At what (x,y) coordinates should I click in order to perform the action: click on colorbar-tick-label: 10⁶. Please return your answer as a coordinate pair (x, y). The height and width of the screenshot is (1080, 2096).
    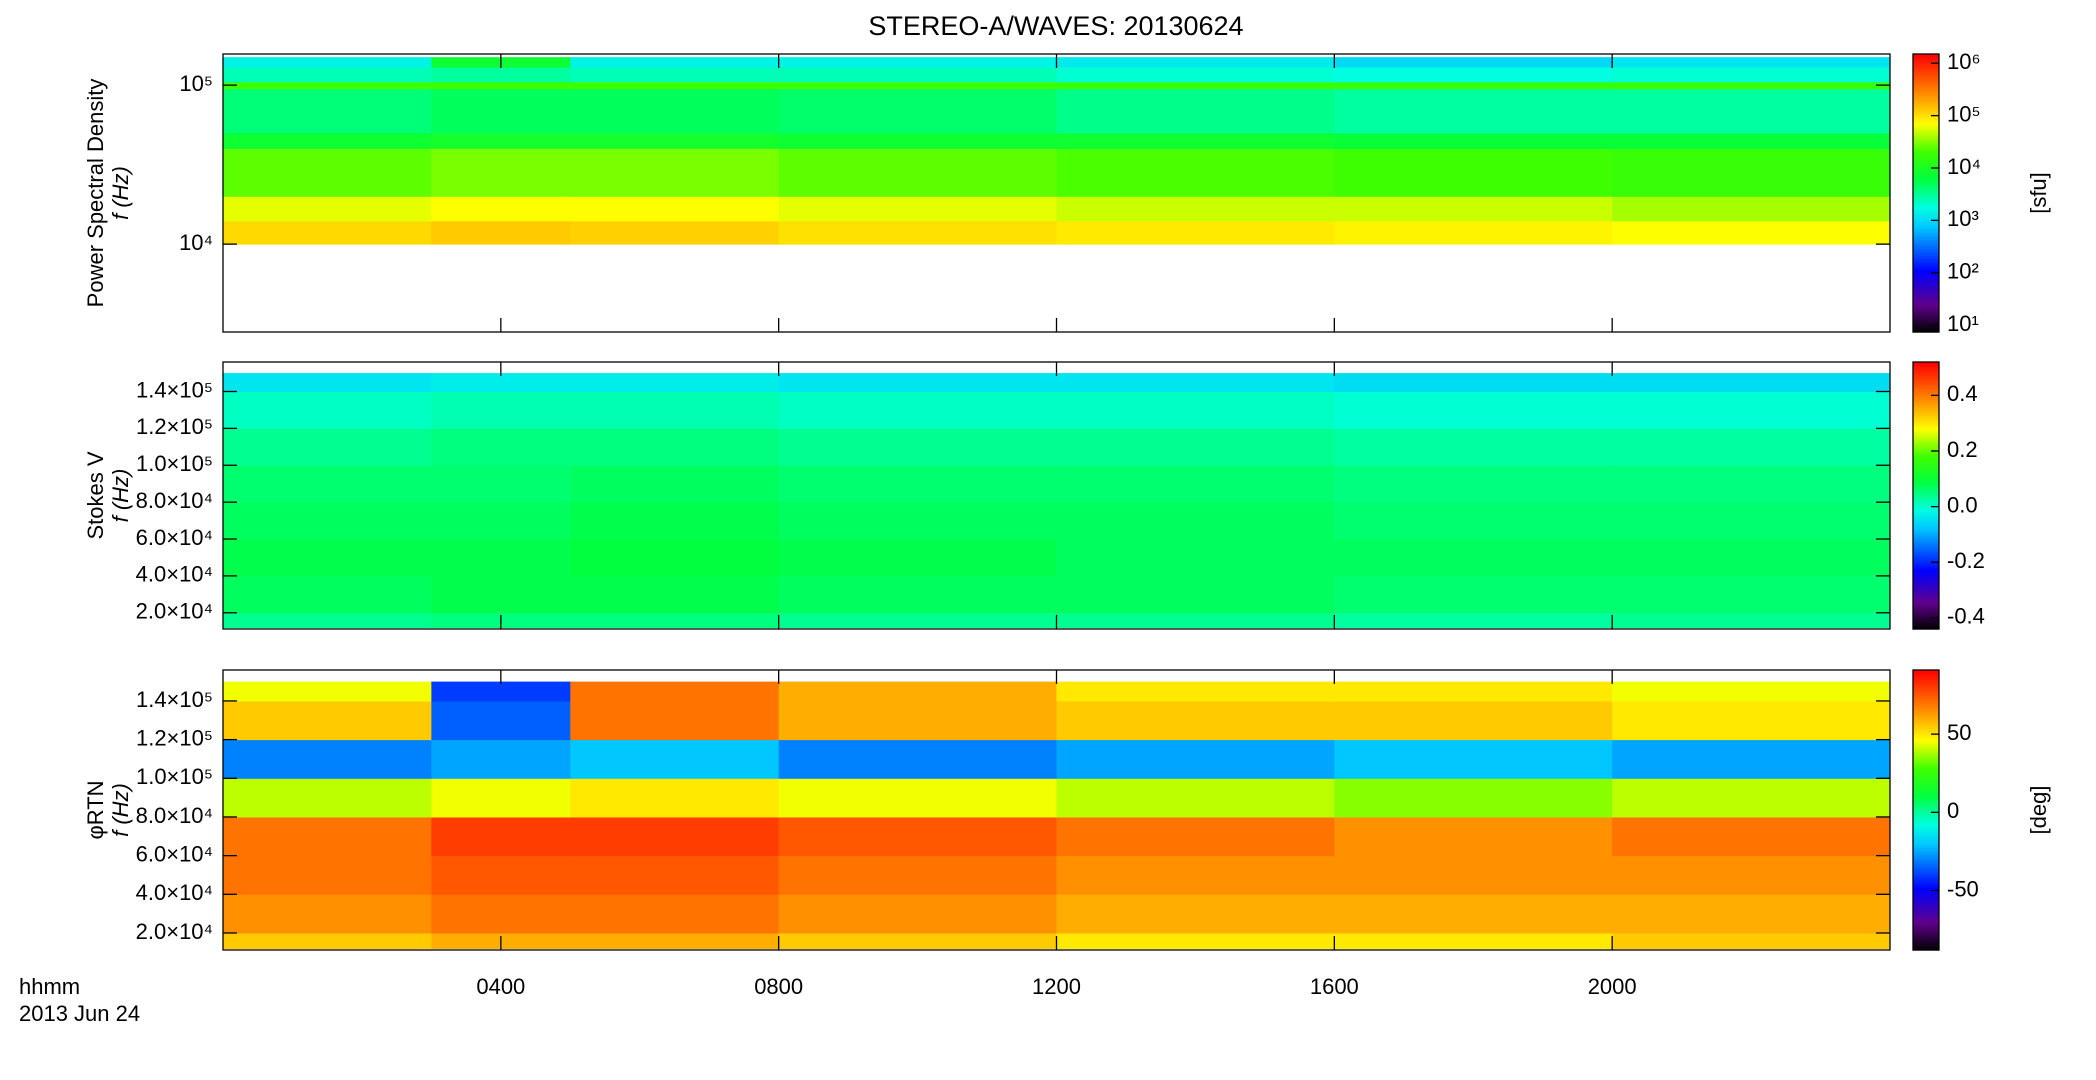
    Looking at the image, I should click on (1964, 61).